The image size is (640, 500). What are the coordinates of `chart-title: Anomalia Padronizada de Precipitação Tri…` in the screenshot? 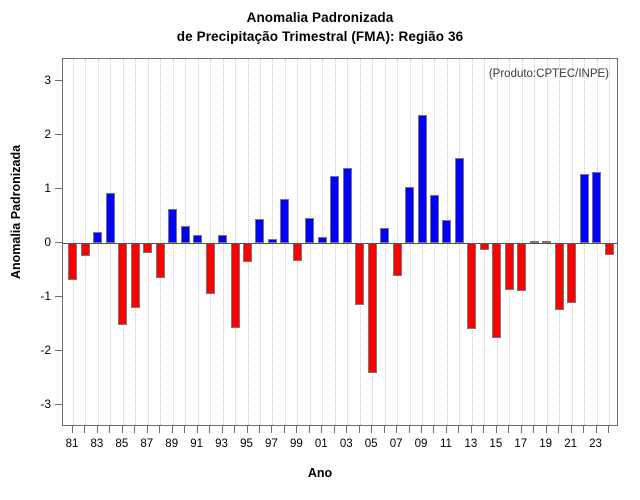 It's located at (320, 27).